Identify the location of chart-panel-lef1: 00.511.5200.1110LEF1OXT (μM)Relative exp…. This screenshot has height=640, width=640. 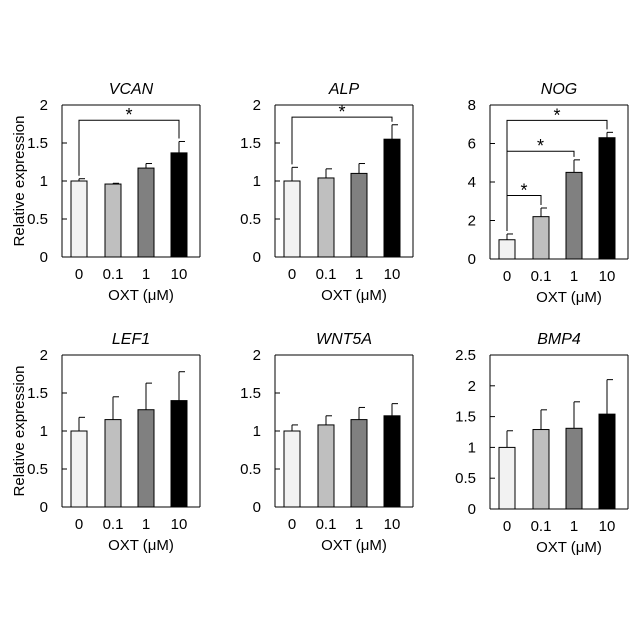
(105, 442).